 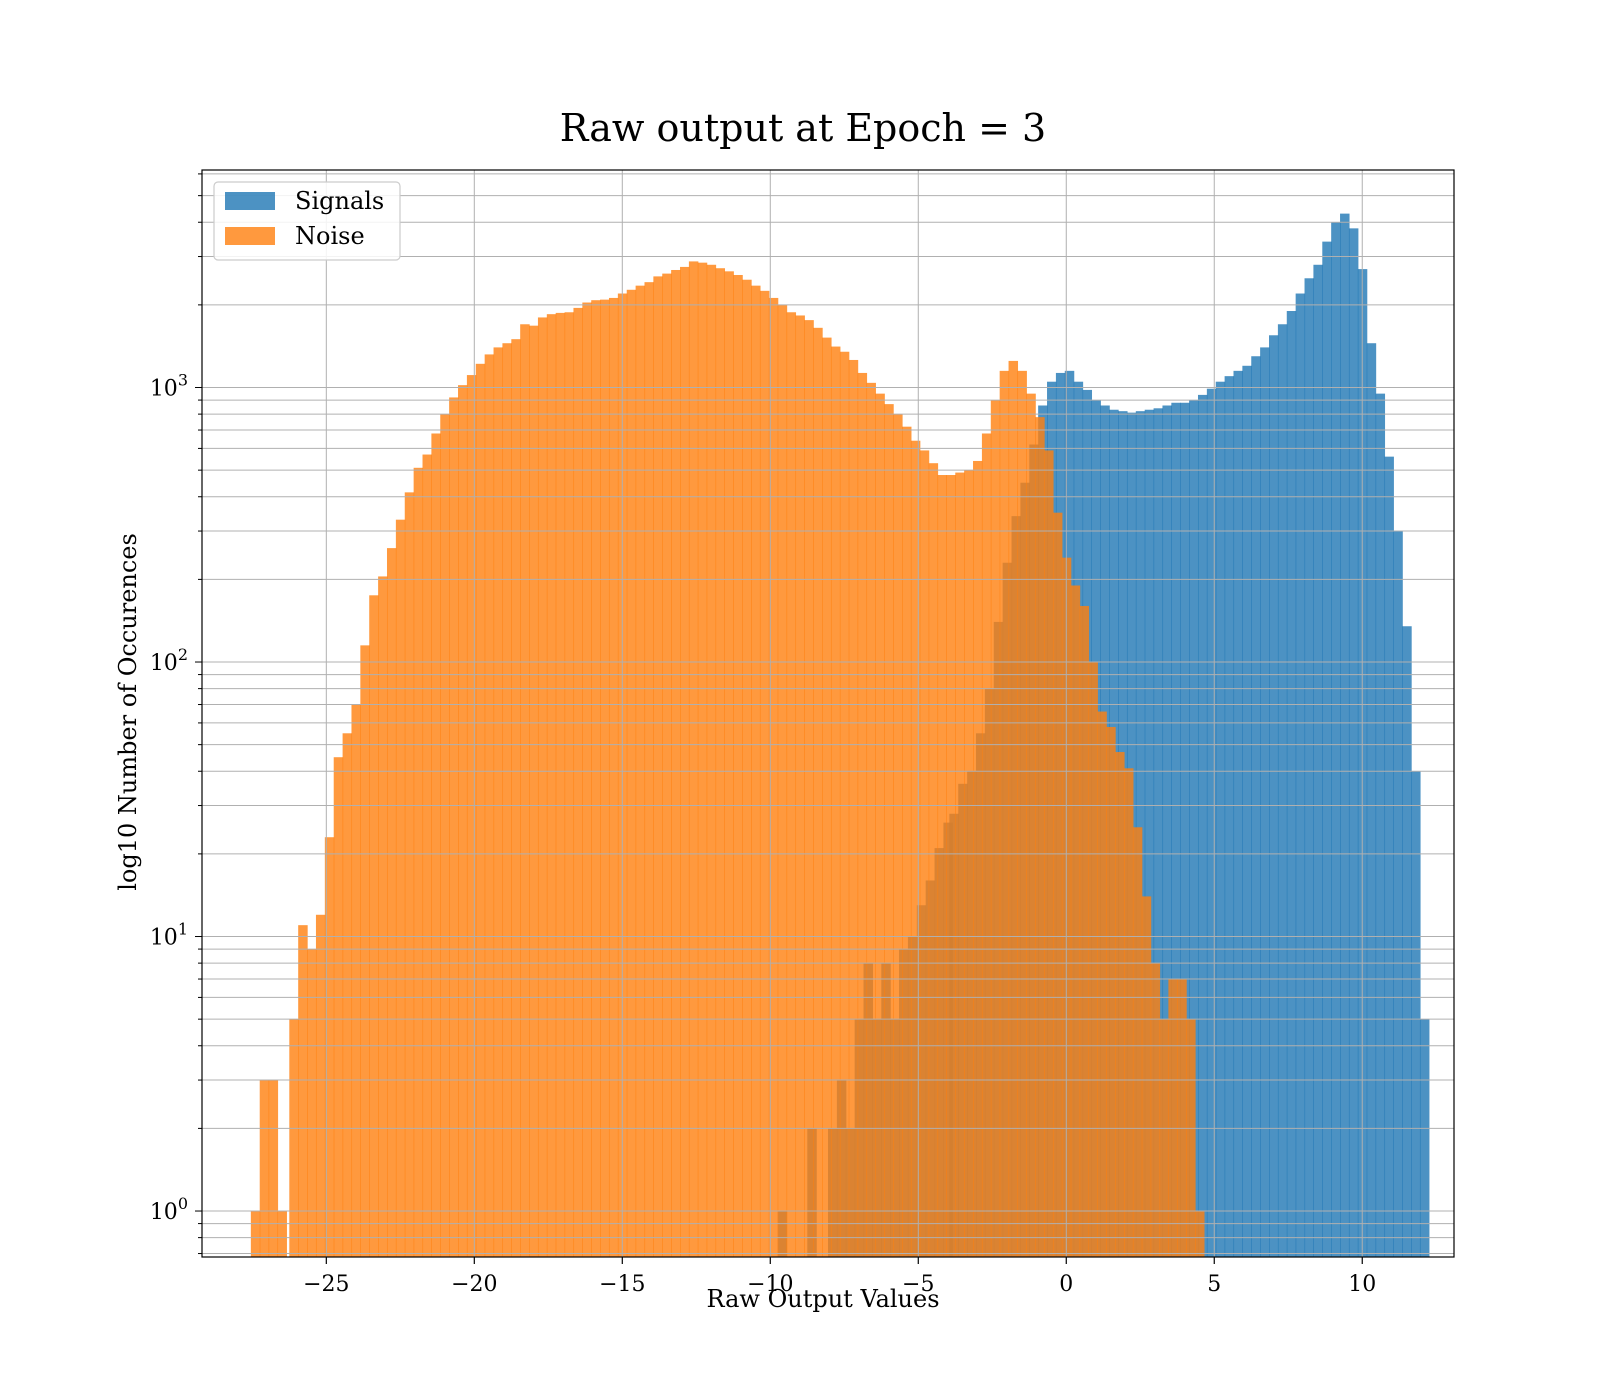 I want to click on x-axis-label: Raw Output Values, so click(x=822, y=1299).